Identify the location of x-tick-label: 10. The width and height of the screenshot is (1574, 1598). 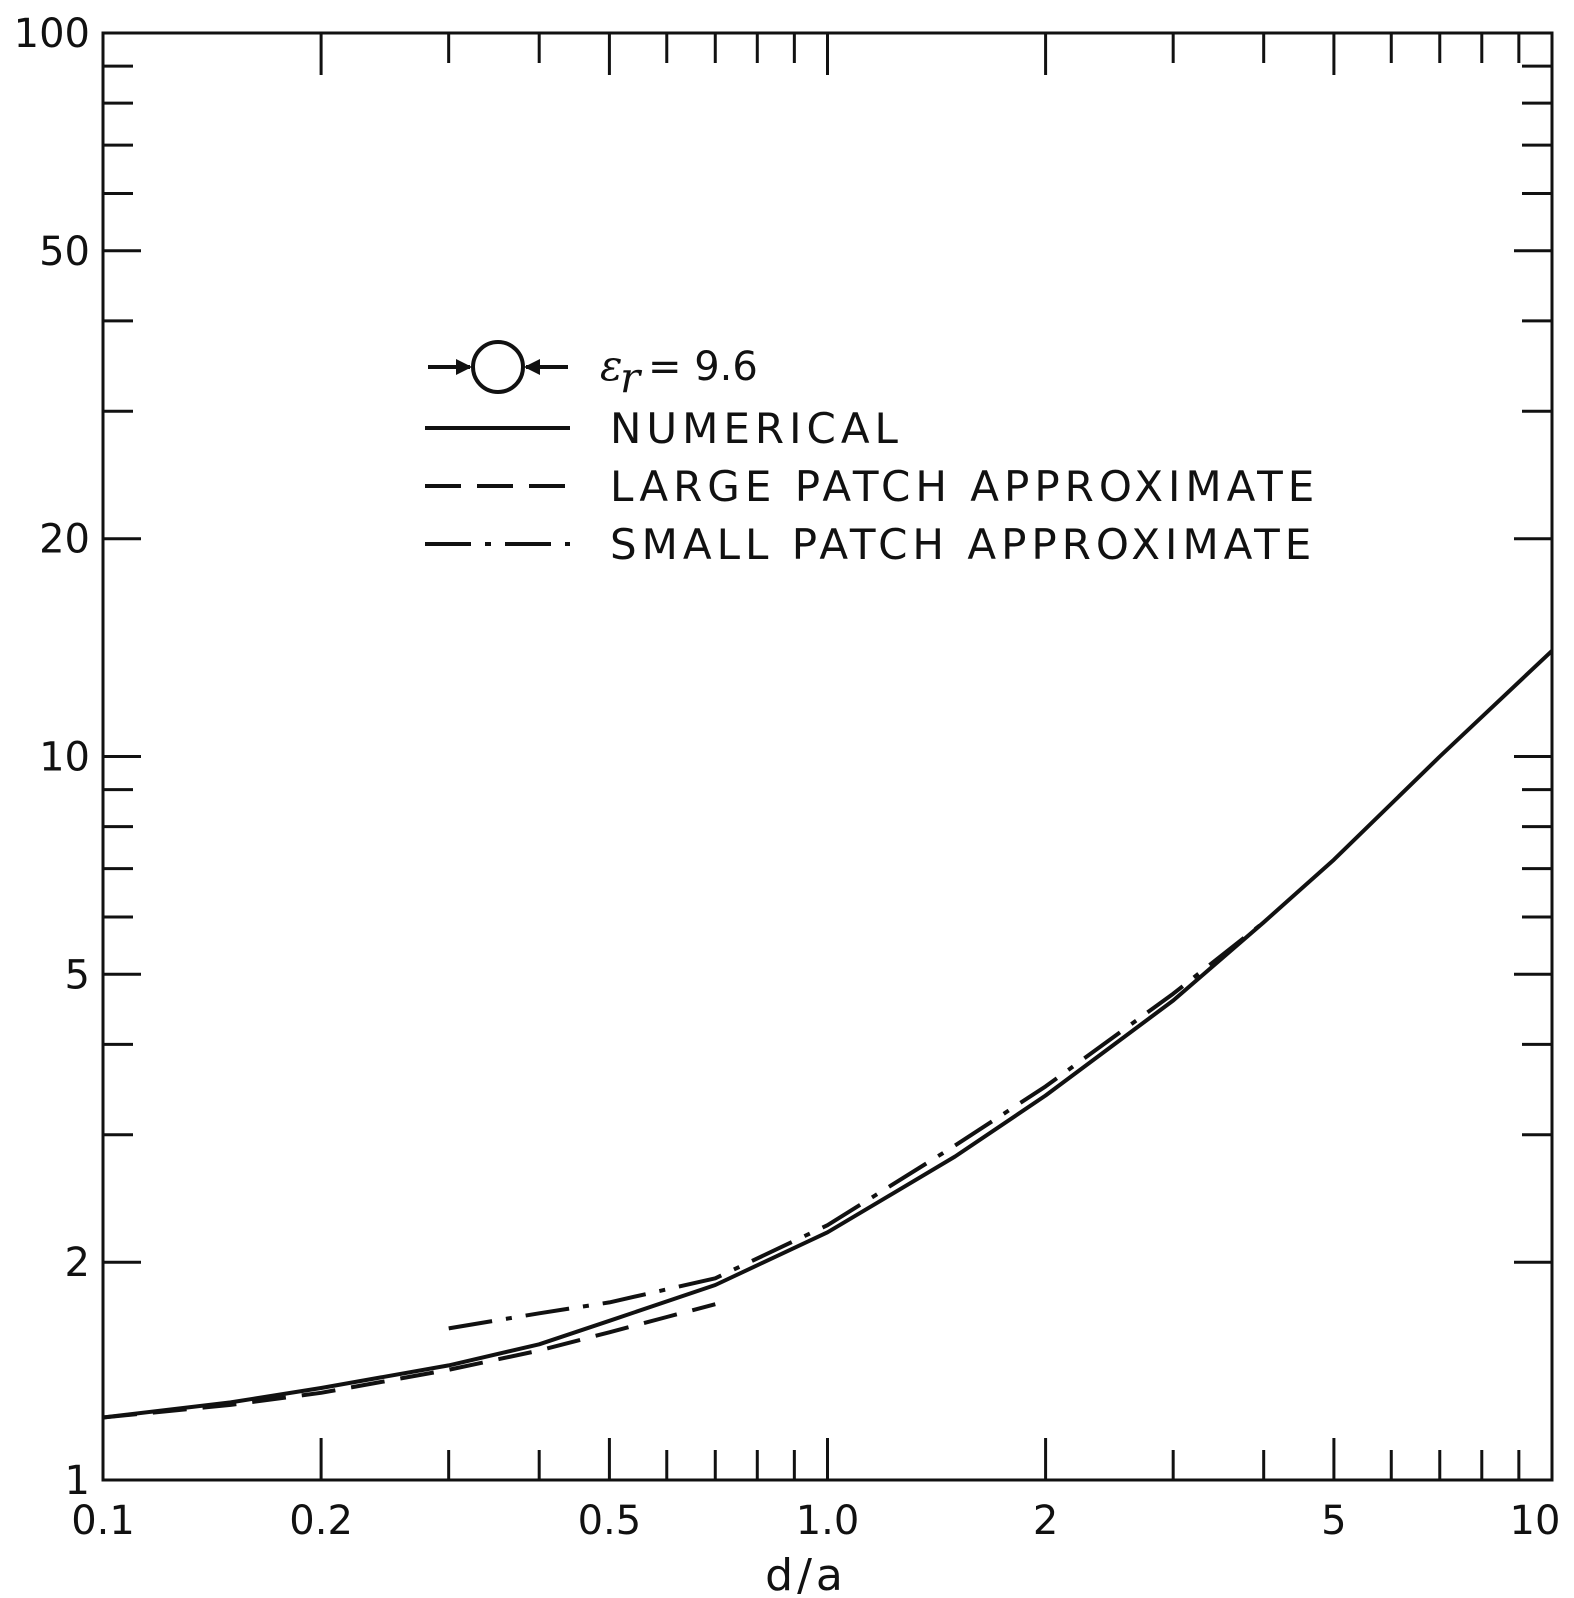
(1535, 1521).